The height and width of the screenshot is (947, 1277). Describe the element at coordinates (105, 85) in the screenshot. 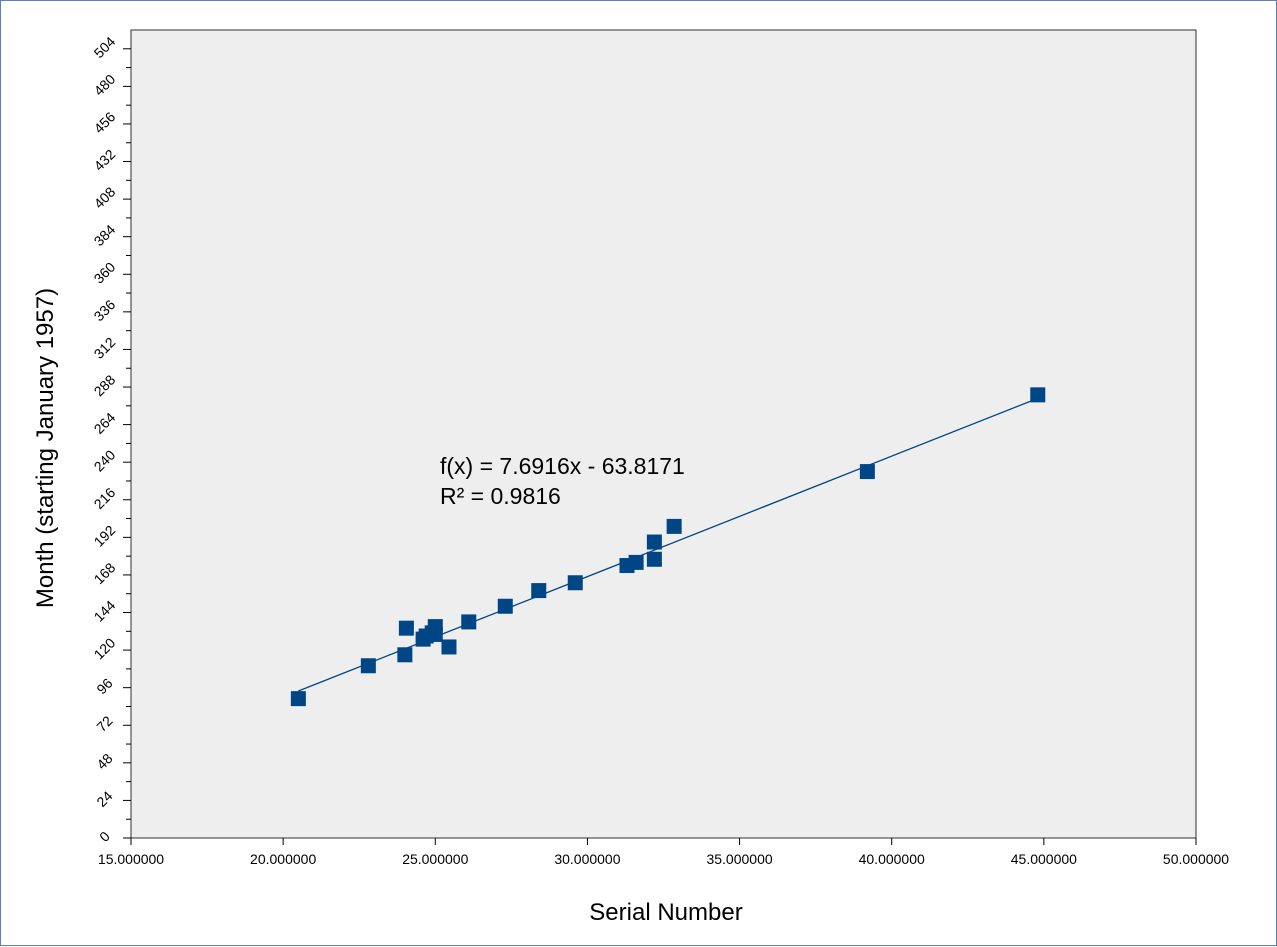

I see `y-tick-label: 480` at that location.